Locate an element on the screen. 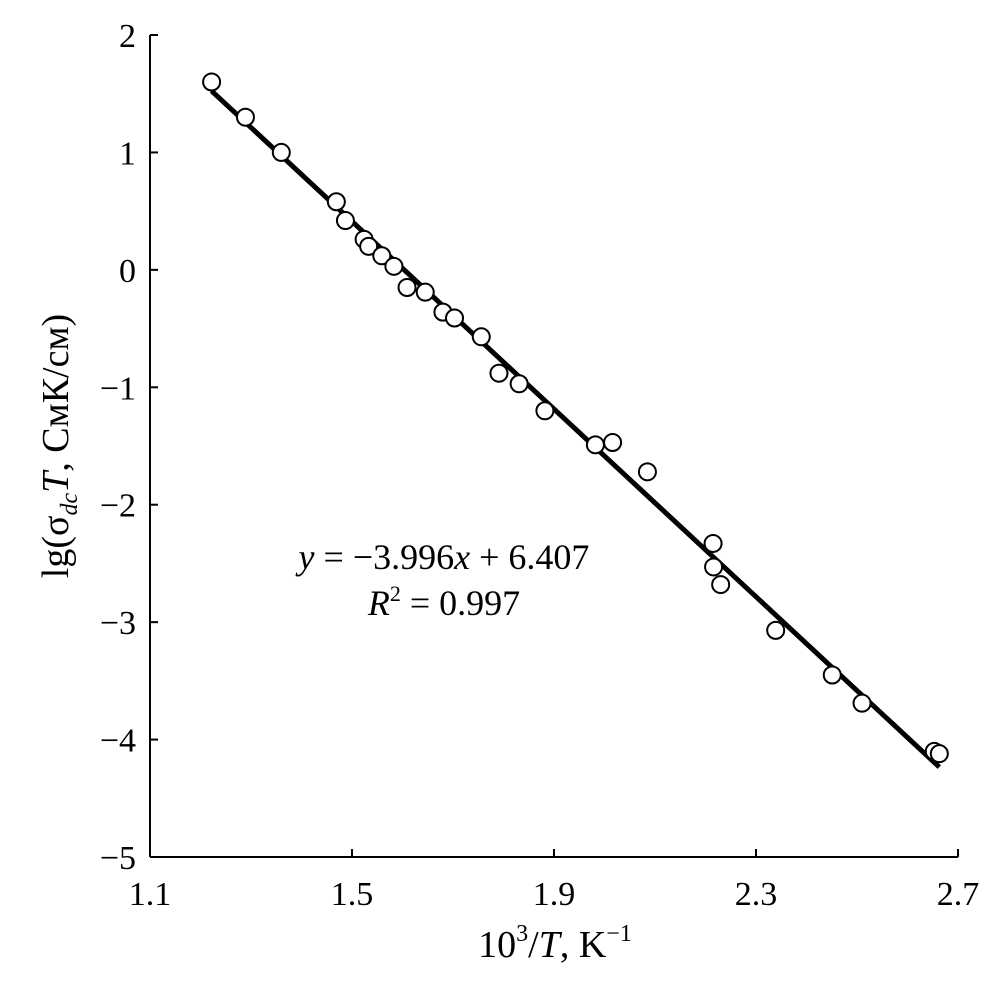  y-axis-title-suffix: , СмК/см) is located at coordinates (56, 393).